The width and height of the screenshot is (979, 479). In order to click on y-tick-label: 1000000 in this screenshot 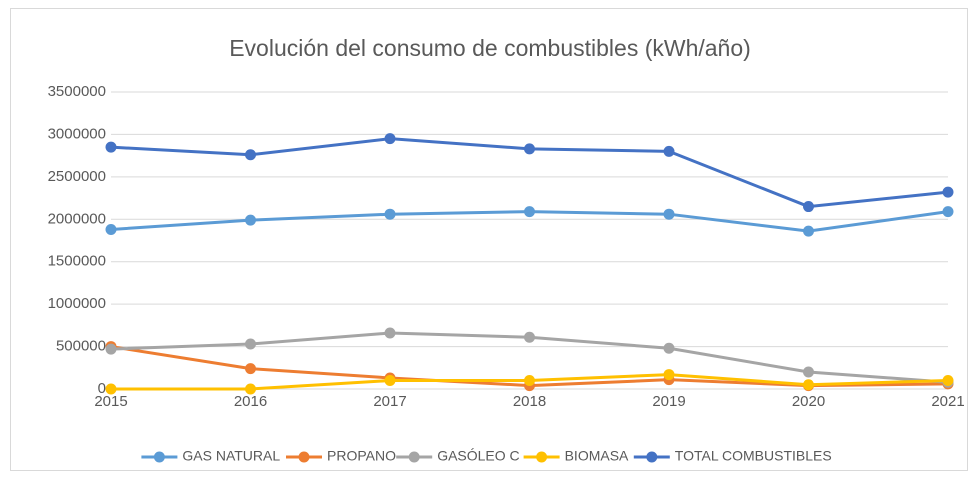, I will do `click(77, 303)`.